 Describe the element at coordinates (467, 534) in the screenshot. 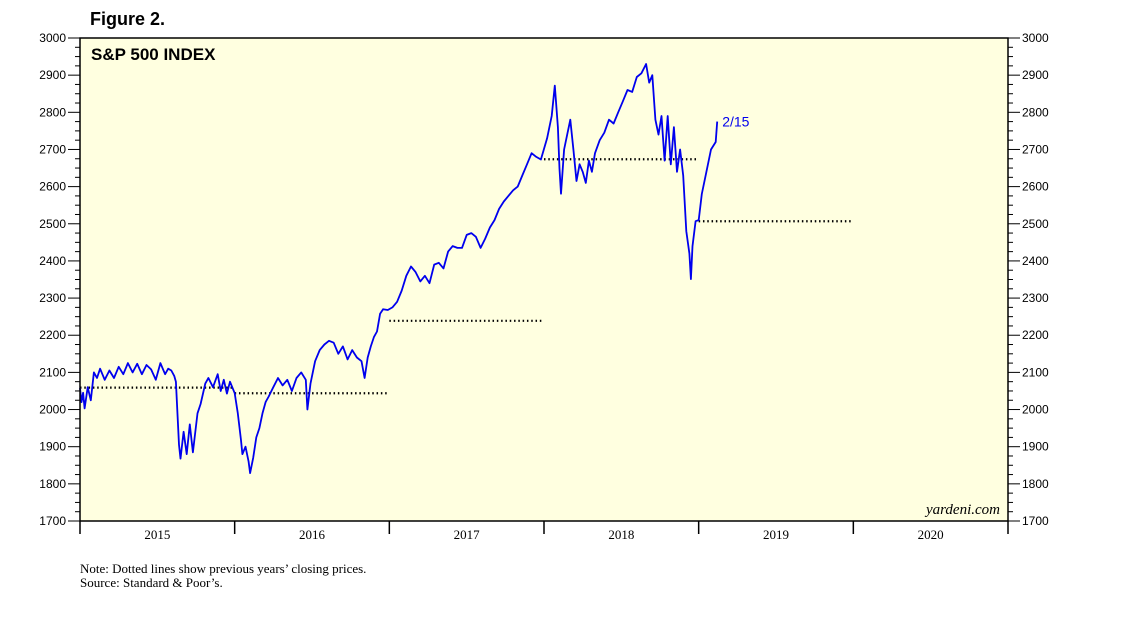

I see `x-year-label: 2017` at that location.